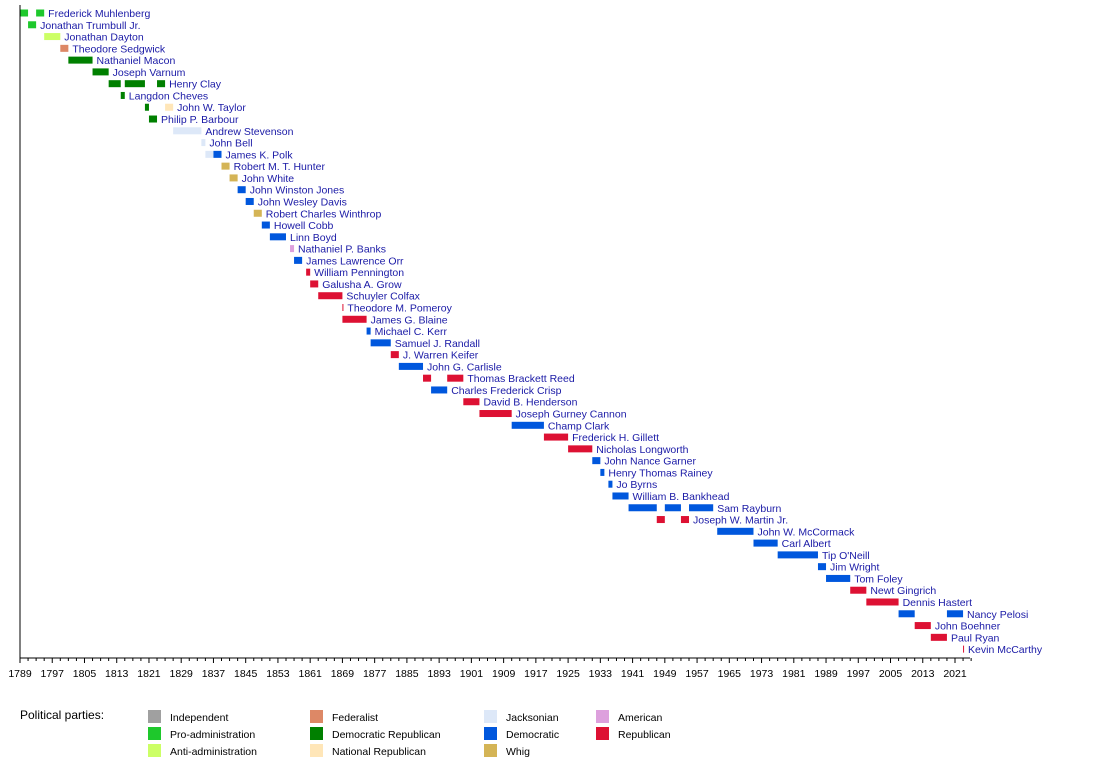  Describe the element at coordinates (359, 273) in the screenshot. I see `speaker-label: William Pennington` at that location.